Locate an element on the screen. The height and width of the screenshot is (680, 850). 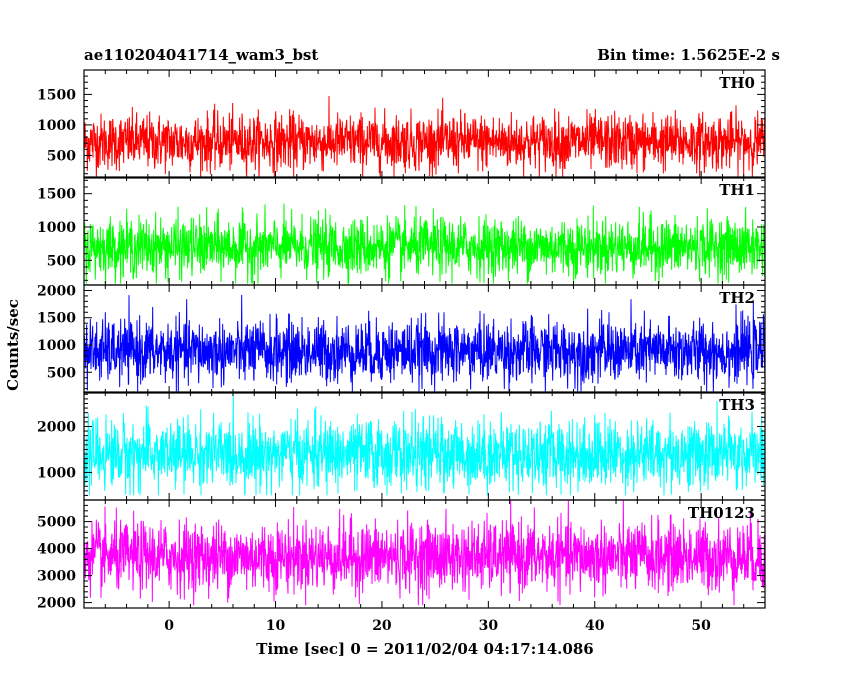
trace-th0 is located at coordinates (424, 137).